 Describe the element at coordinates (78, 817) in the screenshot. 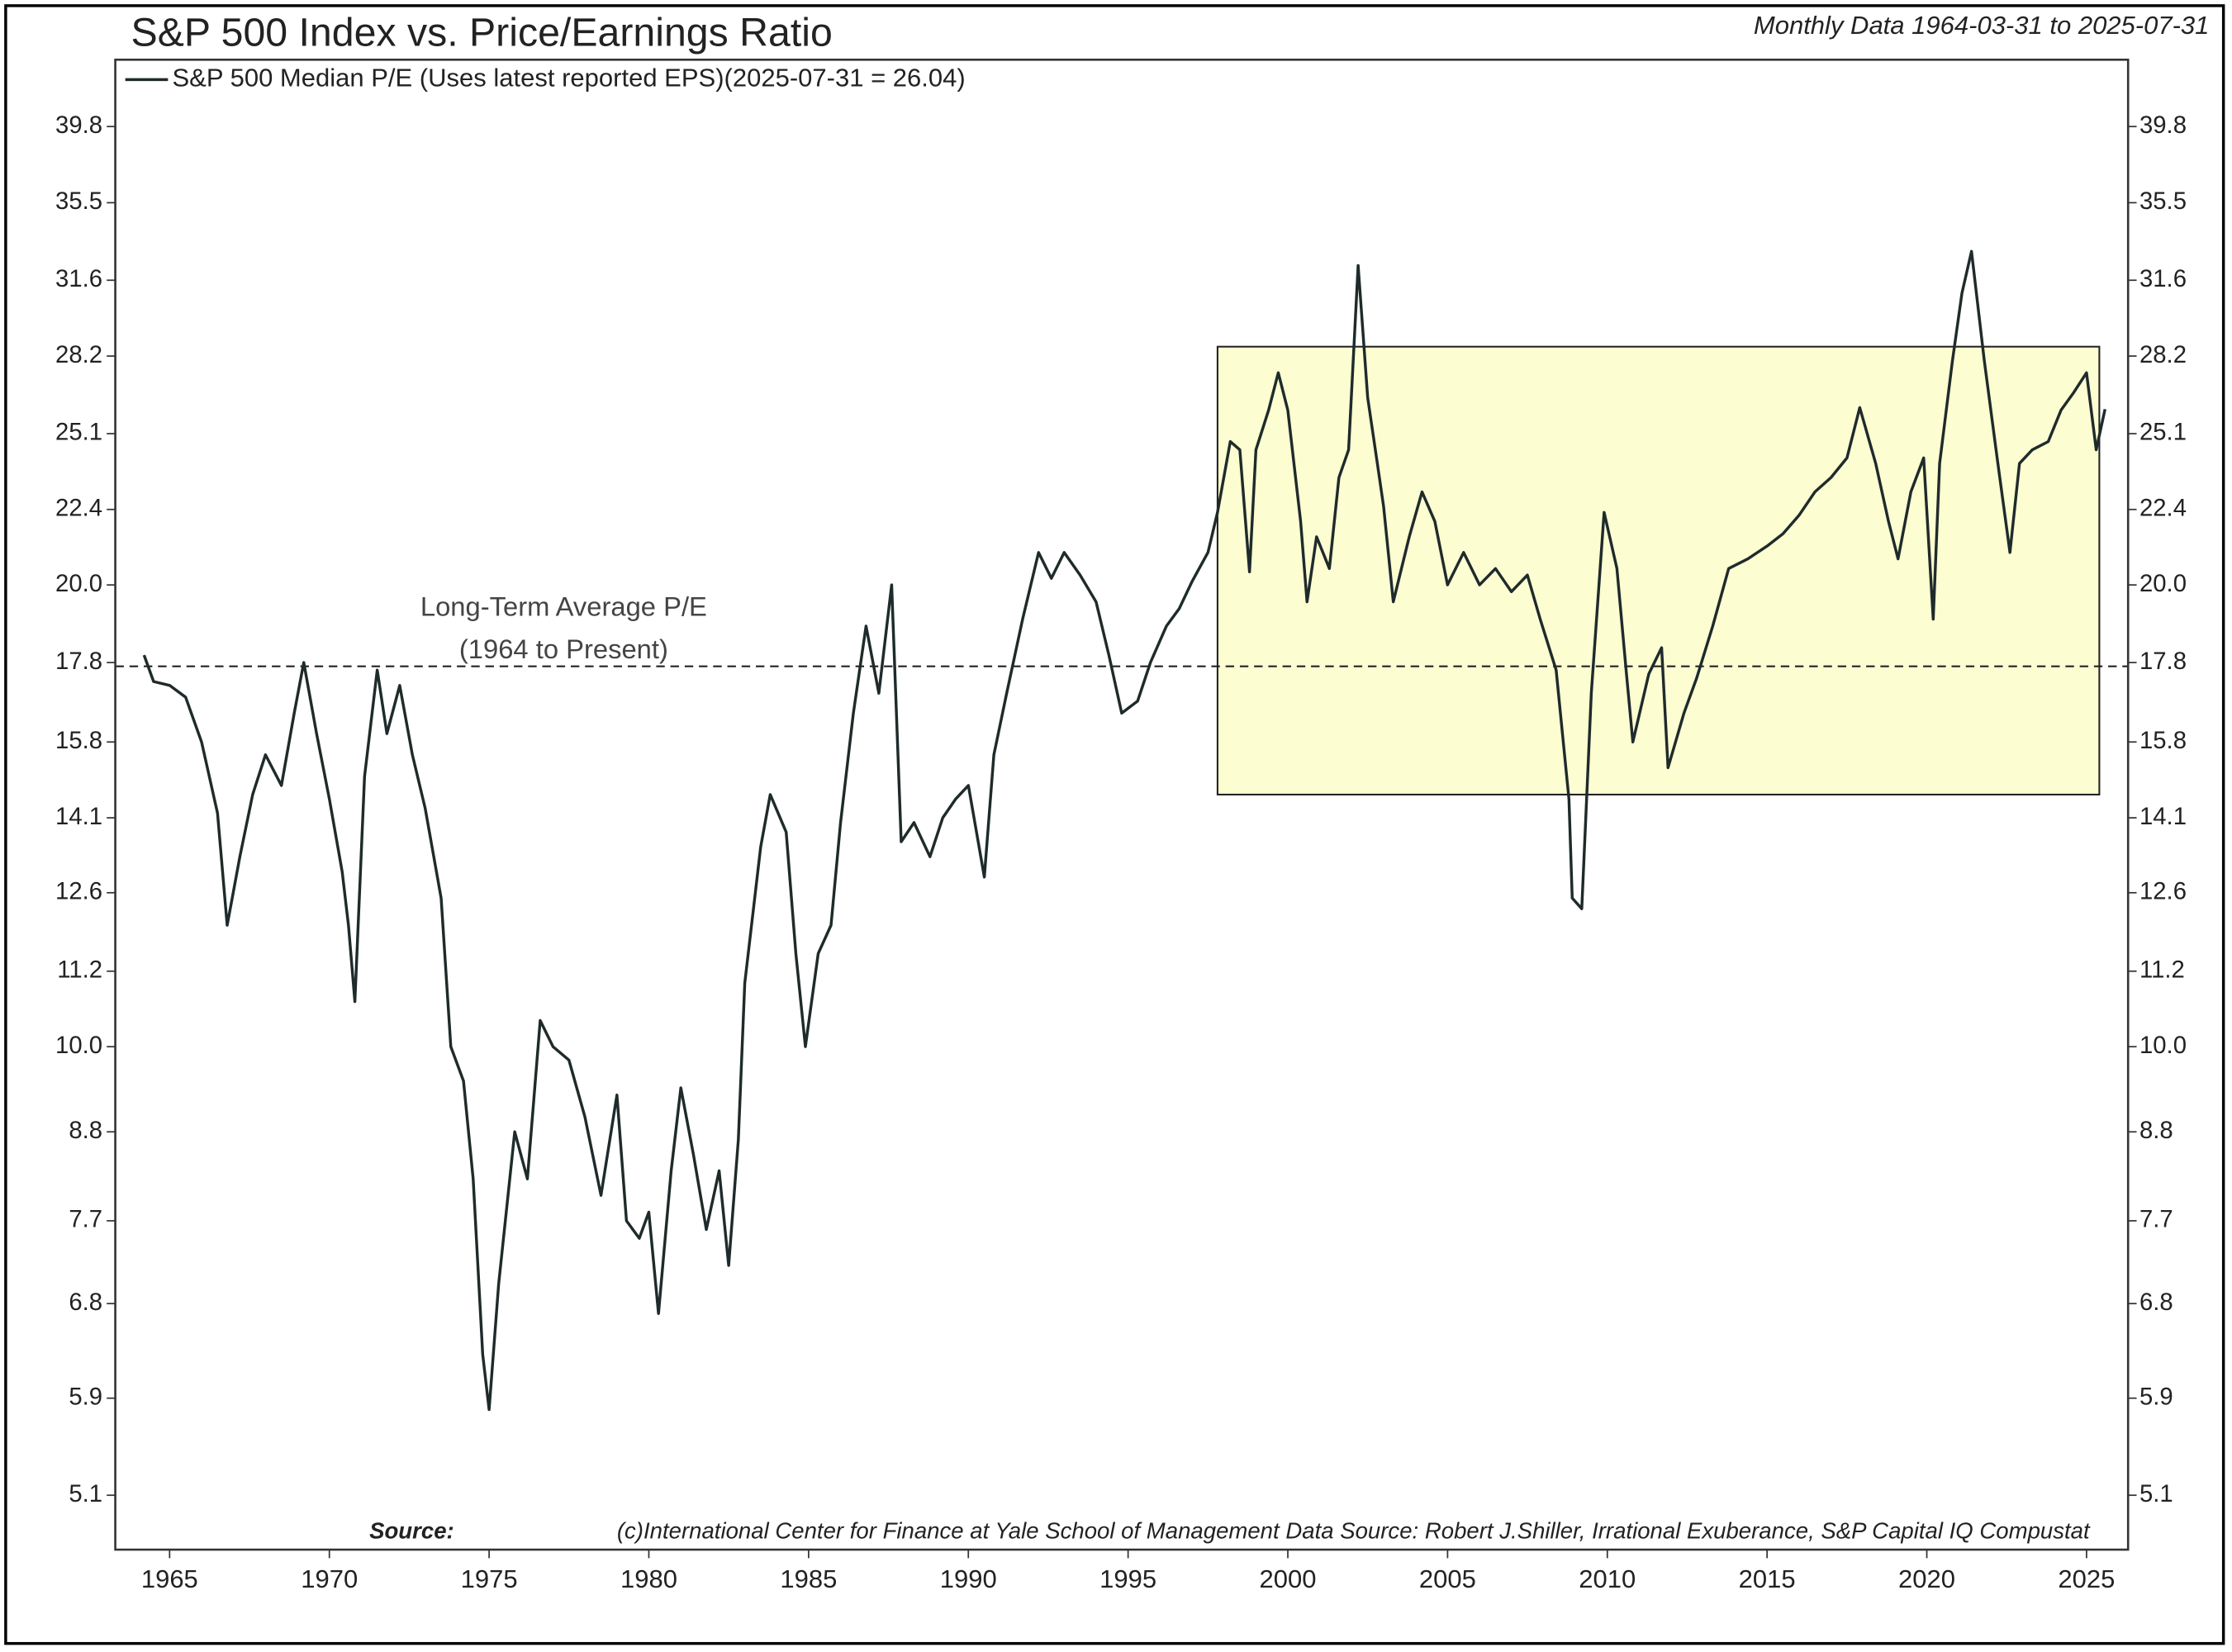

I see `y-tick-label: 14.1` at that location.